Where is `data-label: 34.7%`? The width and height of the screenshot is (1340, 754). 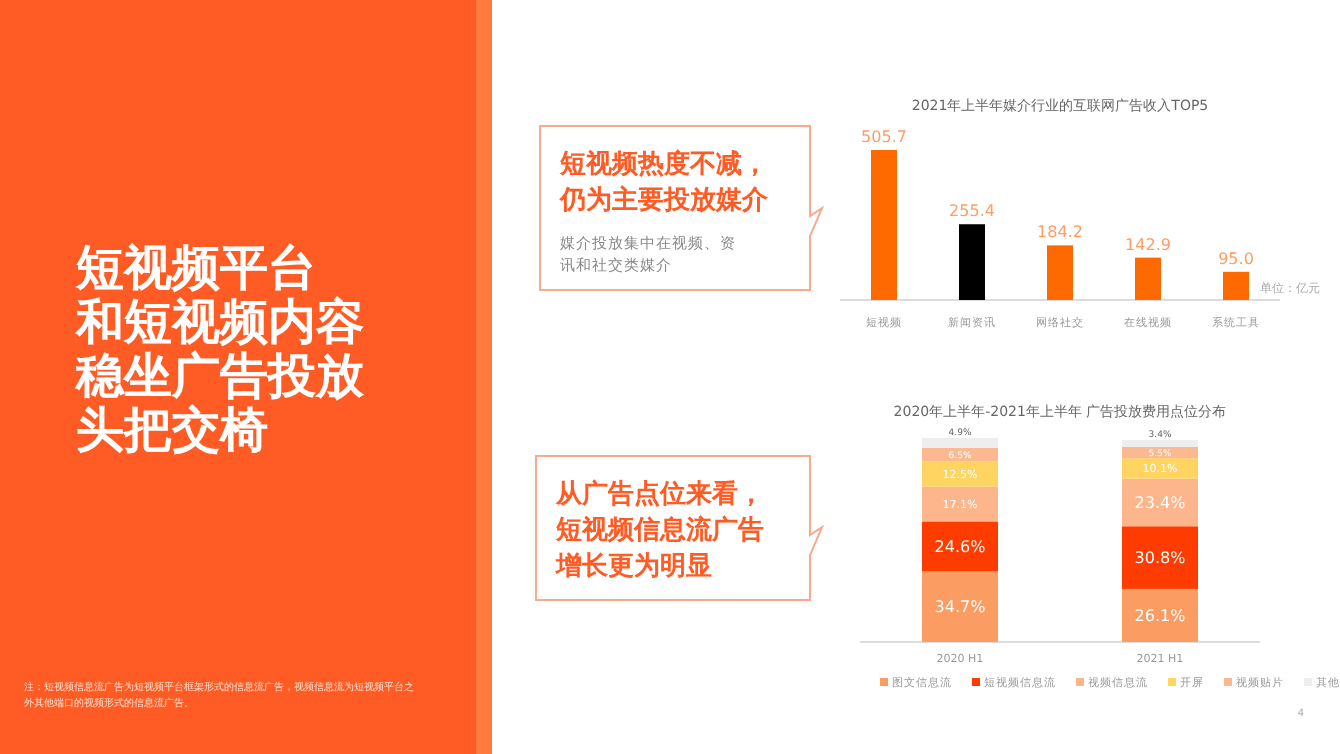
data-label: 34.7% is located at coordinates (960, 607).